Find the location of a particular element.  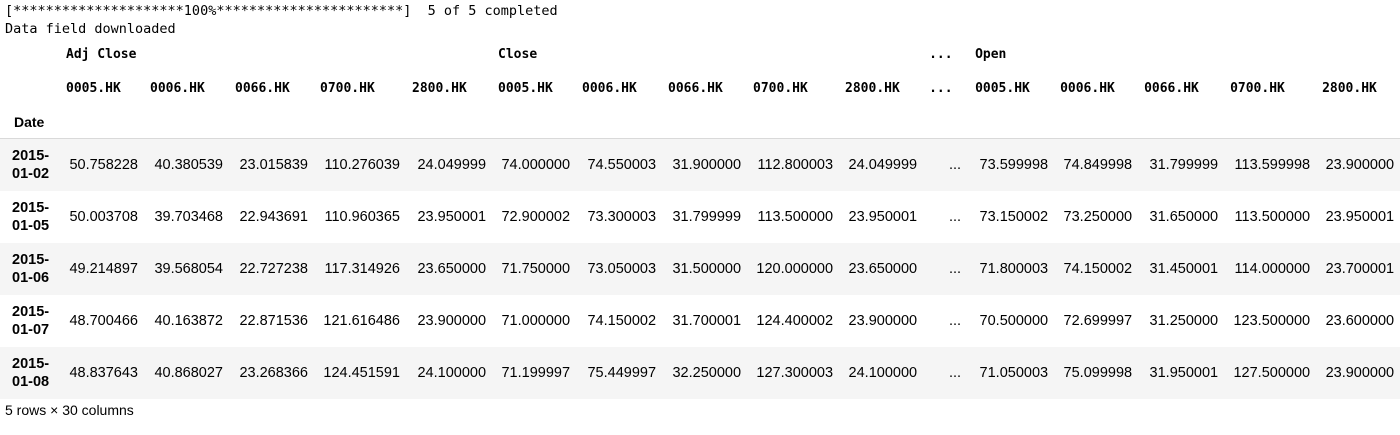

table-cell: 72.699997 is located at coordinates (1098, 320).